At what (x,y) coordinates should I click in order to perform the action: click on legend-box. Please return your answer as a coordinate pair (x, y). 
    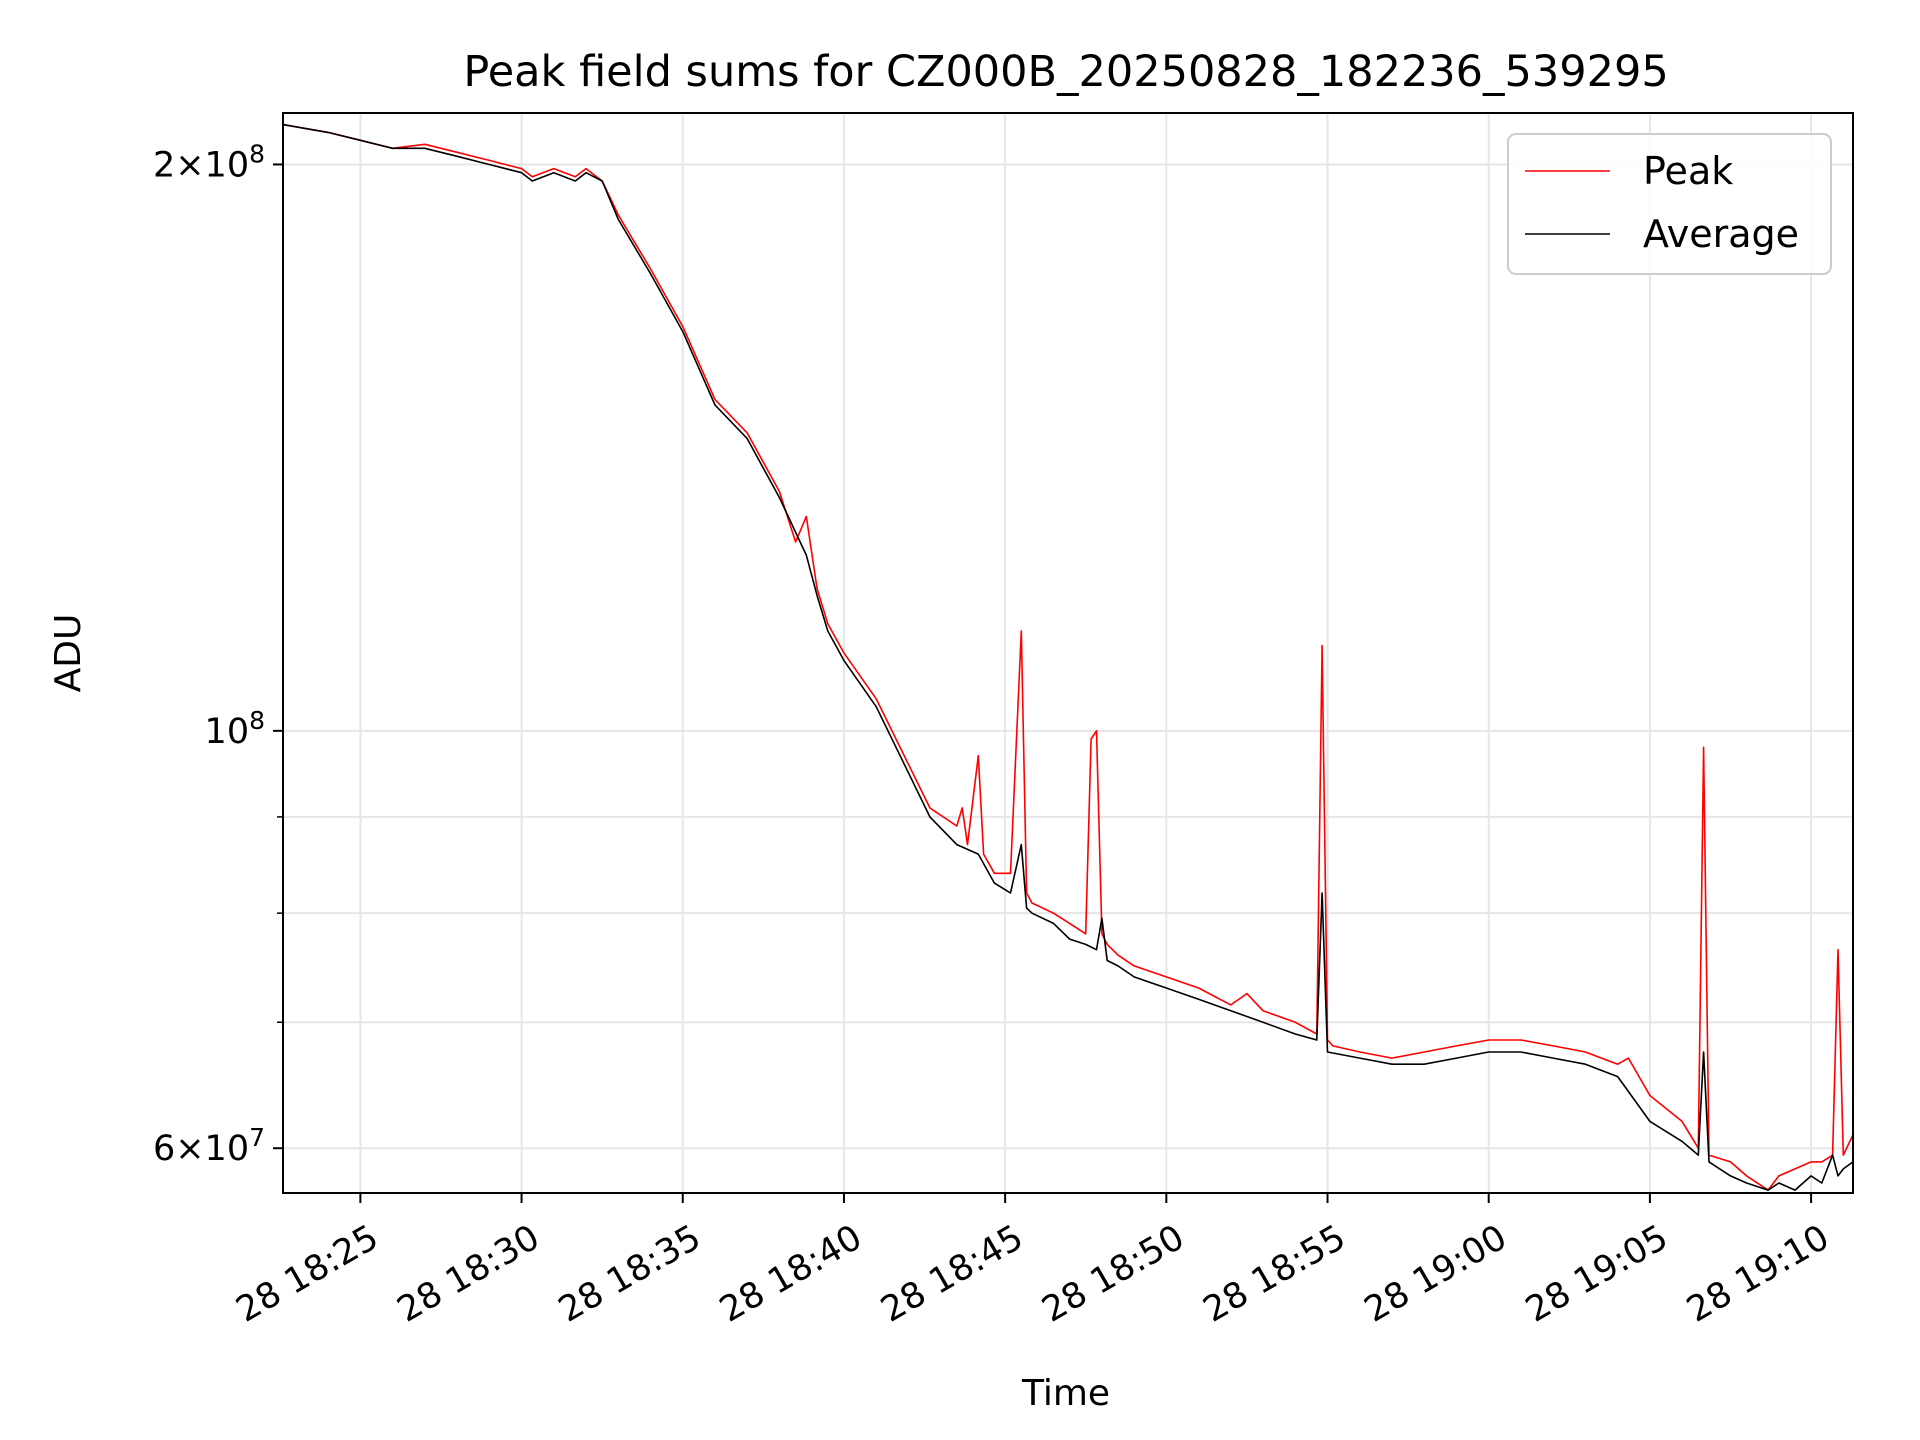
    Looking at the image, I should click on (1669, 204).